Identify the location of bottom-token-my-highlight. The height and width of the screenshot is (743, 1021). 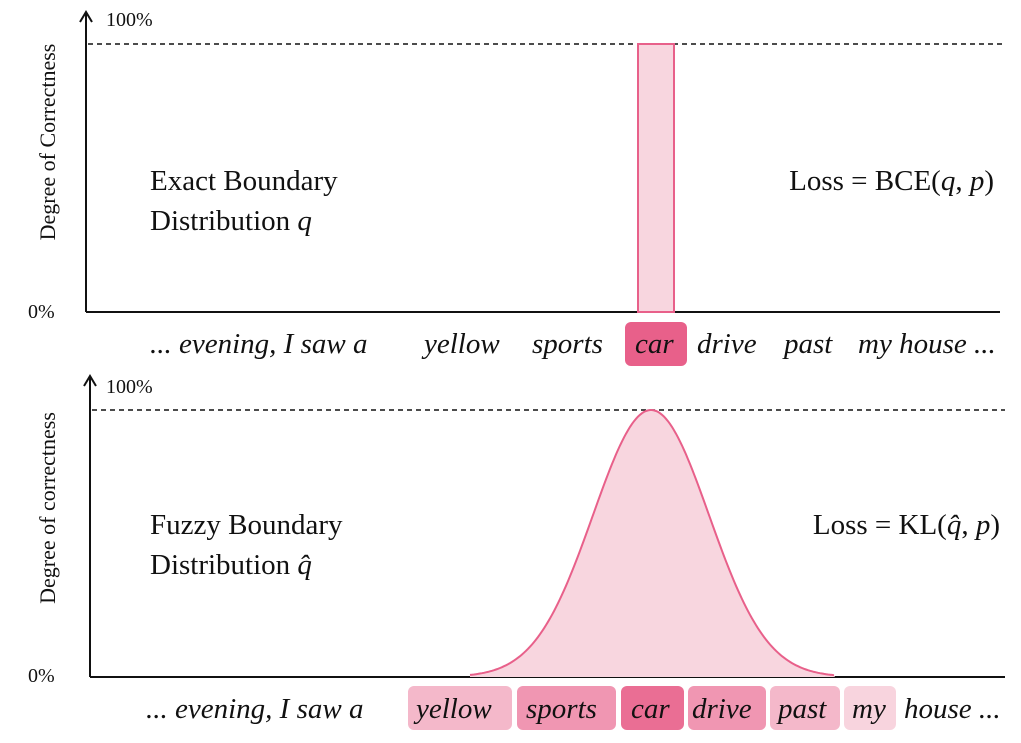
(870, 708).